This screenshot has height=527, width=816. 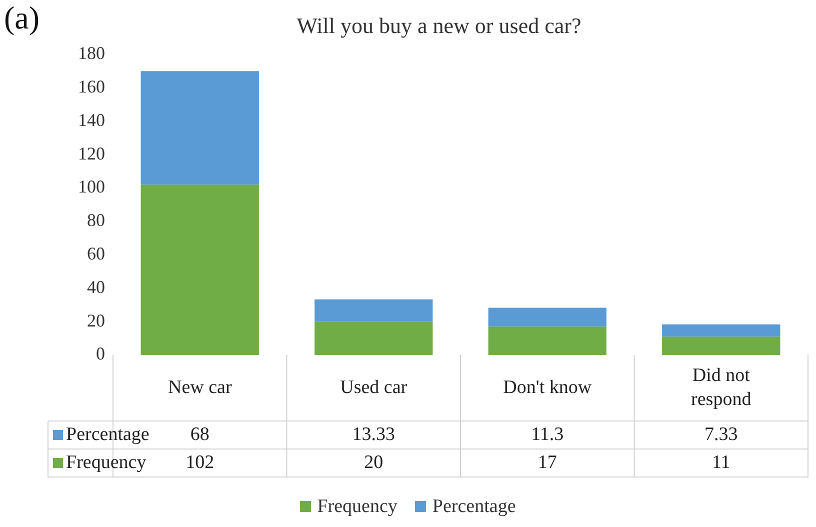 I want to click on y-tick-label: 140, so click(x=91, y=120).